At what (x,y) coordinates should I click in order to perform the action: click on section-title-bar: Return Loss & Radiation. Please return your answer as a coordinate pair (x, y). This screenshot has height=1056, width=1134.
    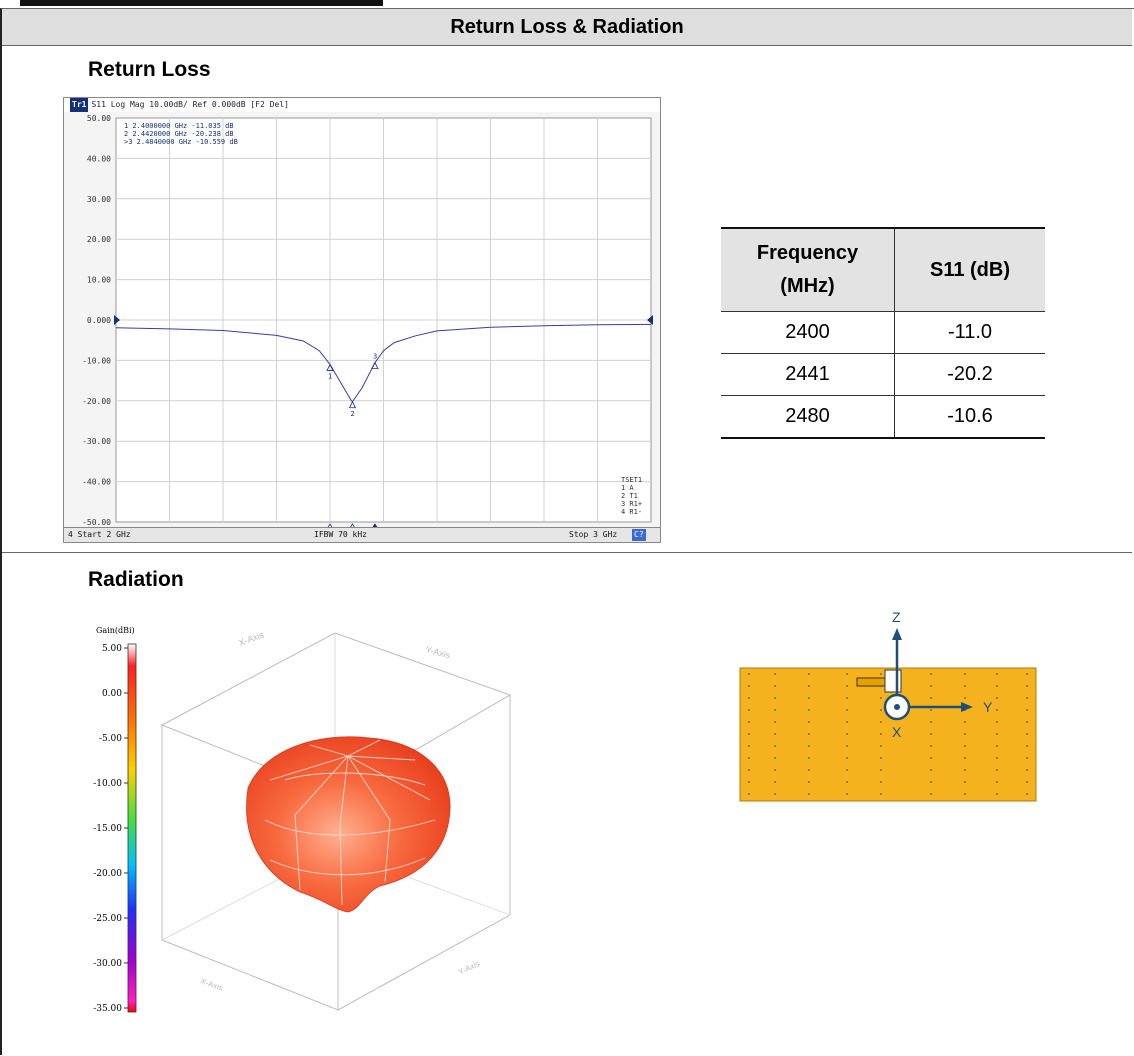
    Looking at the image, I should click on (567, 27).